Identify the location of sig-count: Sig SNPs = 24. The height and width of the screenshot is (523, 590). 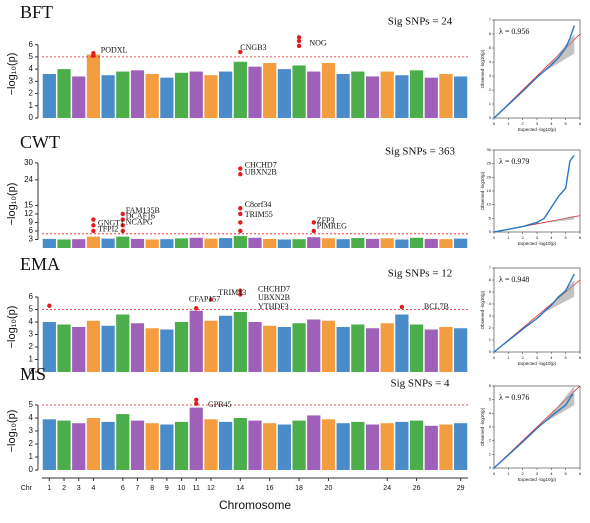
(420, 22).